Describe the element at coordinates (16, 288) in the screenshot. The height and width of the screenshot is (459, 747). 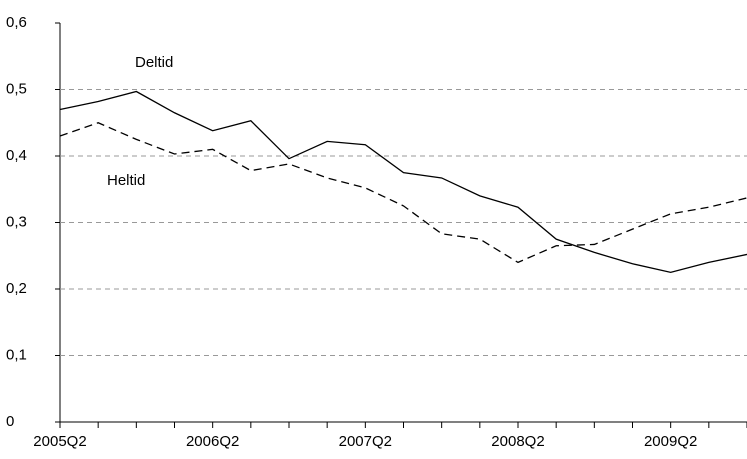
I see `y-tick-label: 0,2` at that location.